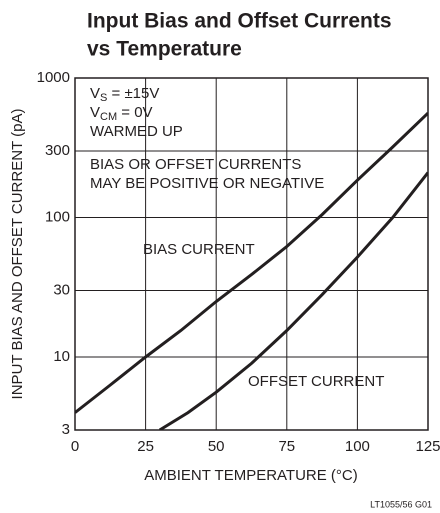 The width and height of the screenshot is (440, 513). What do you see at coordinates (427, 446) in the screenshot?
I see `x-tick-label: 125` at bounding box center [427, 446].